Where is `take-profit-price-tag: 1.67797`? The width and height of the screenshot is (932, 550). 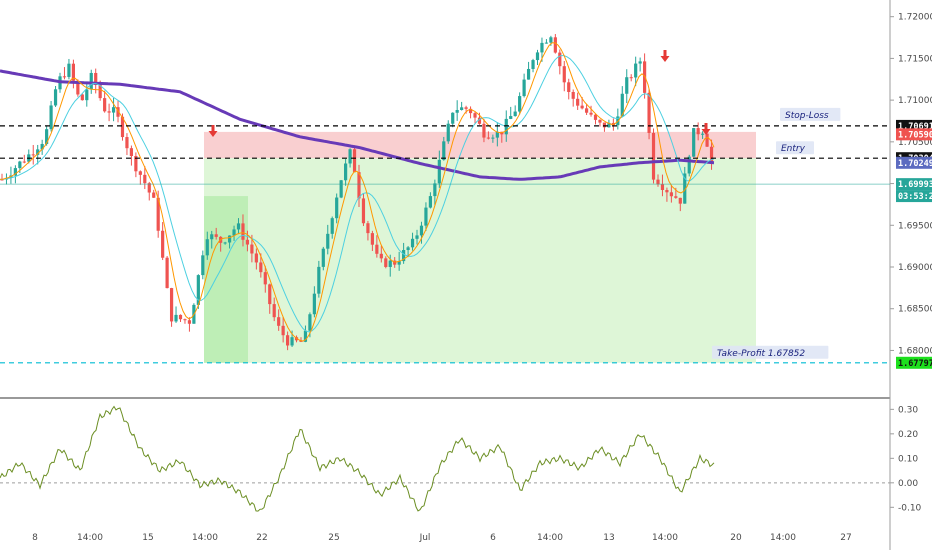
take-profit-price-tag: 1.67797 is located at coordinates (915, 364).